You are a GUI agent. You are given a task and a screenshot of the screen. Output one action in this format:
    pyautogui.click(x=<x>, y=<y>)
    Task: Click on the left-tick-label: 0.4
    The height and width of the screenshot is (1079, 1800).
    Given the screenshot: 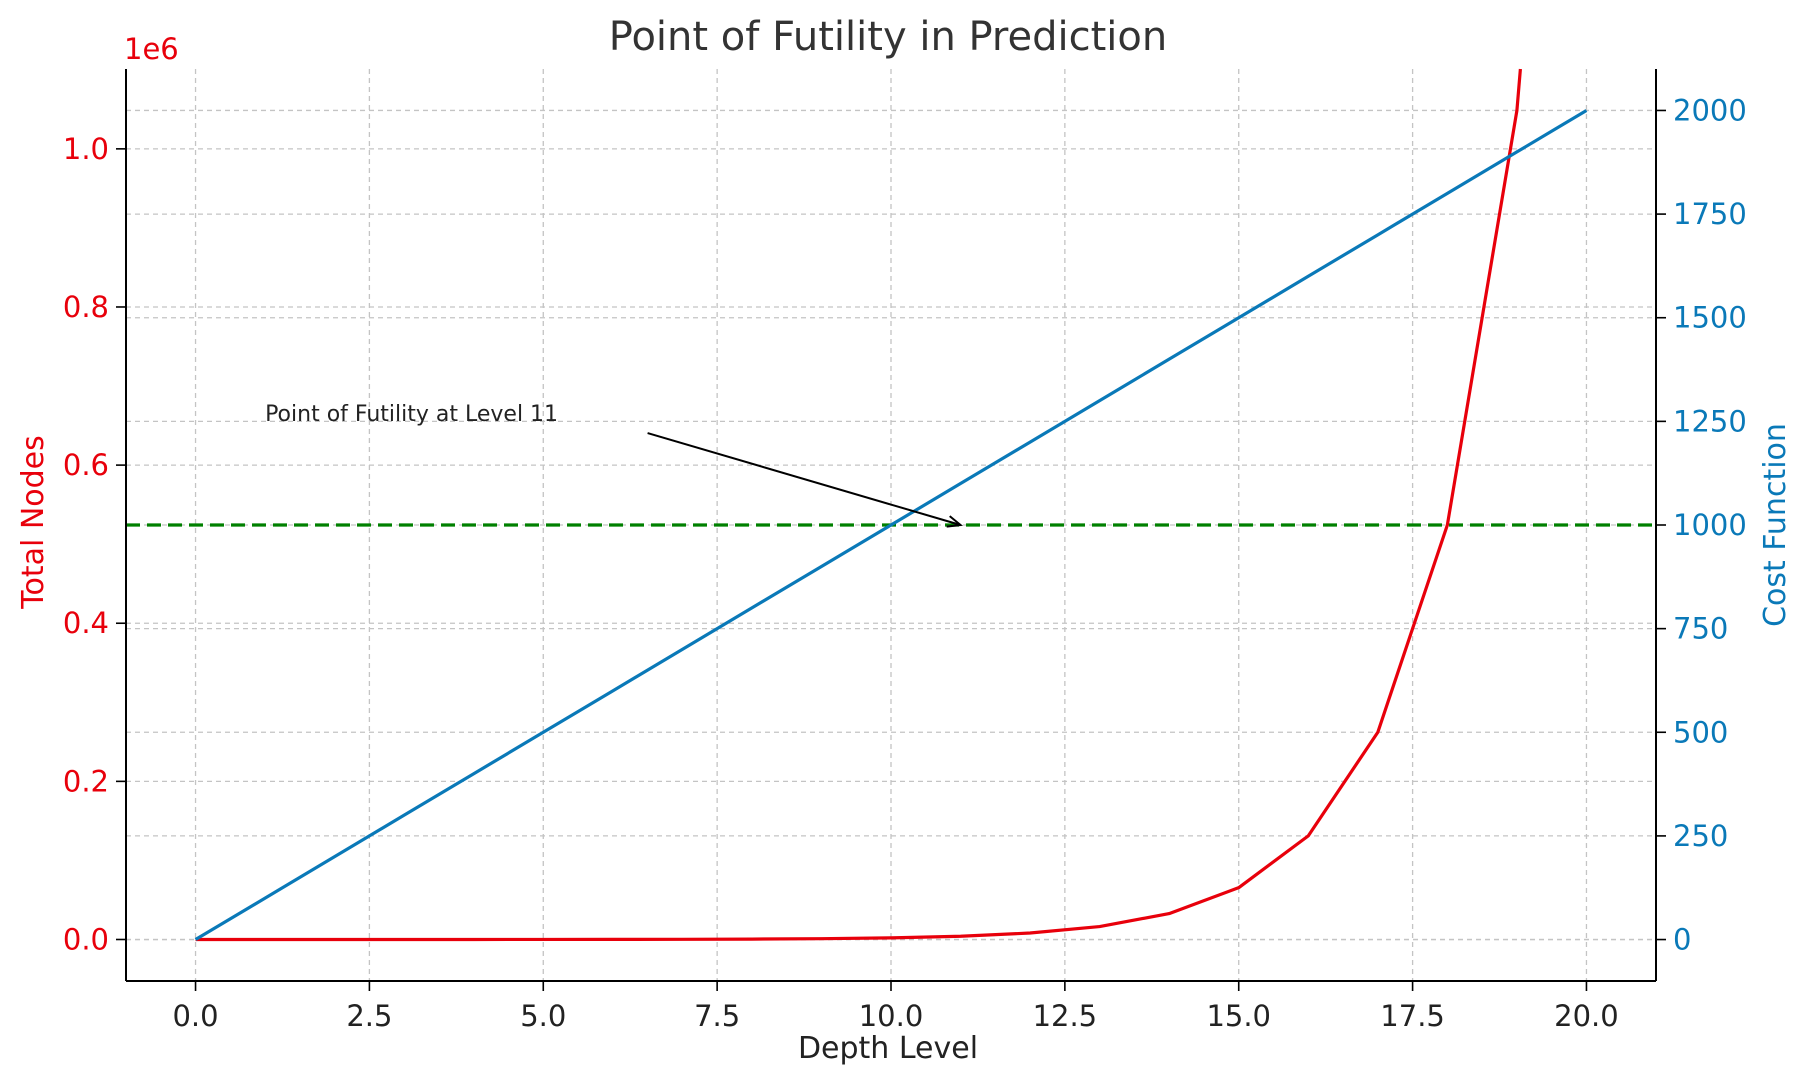 What is the action you would take?
    pyautogui.click(x=86, y=623)
    